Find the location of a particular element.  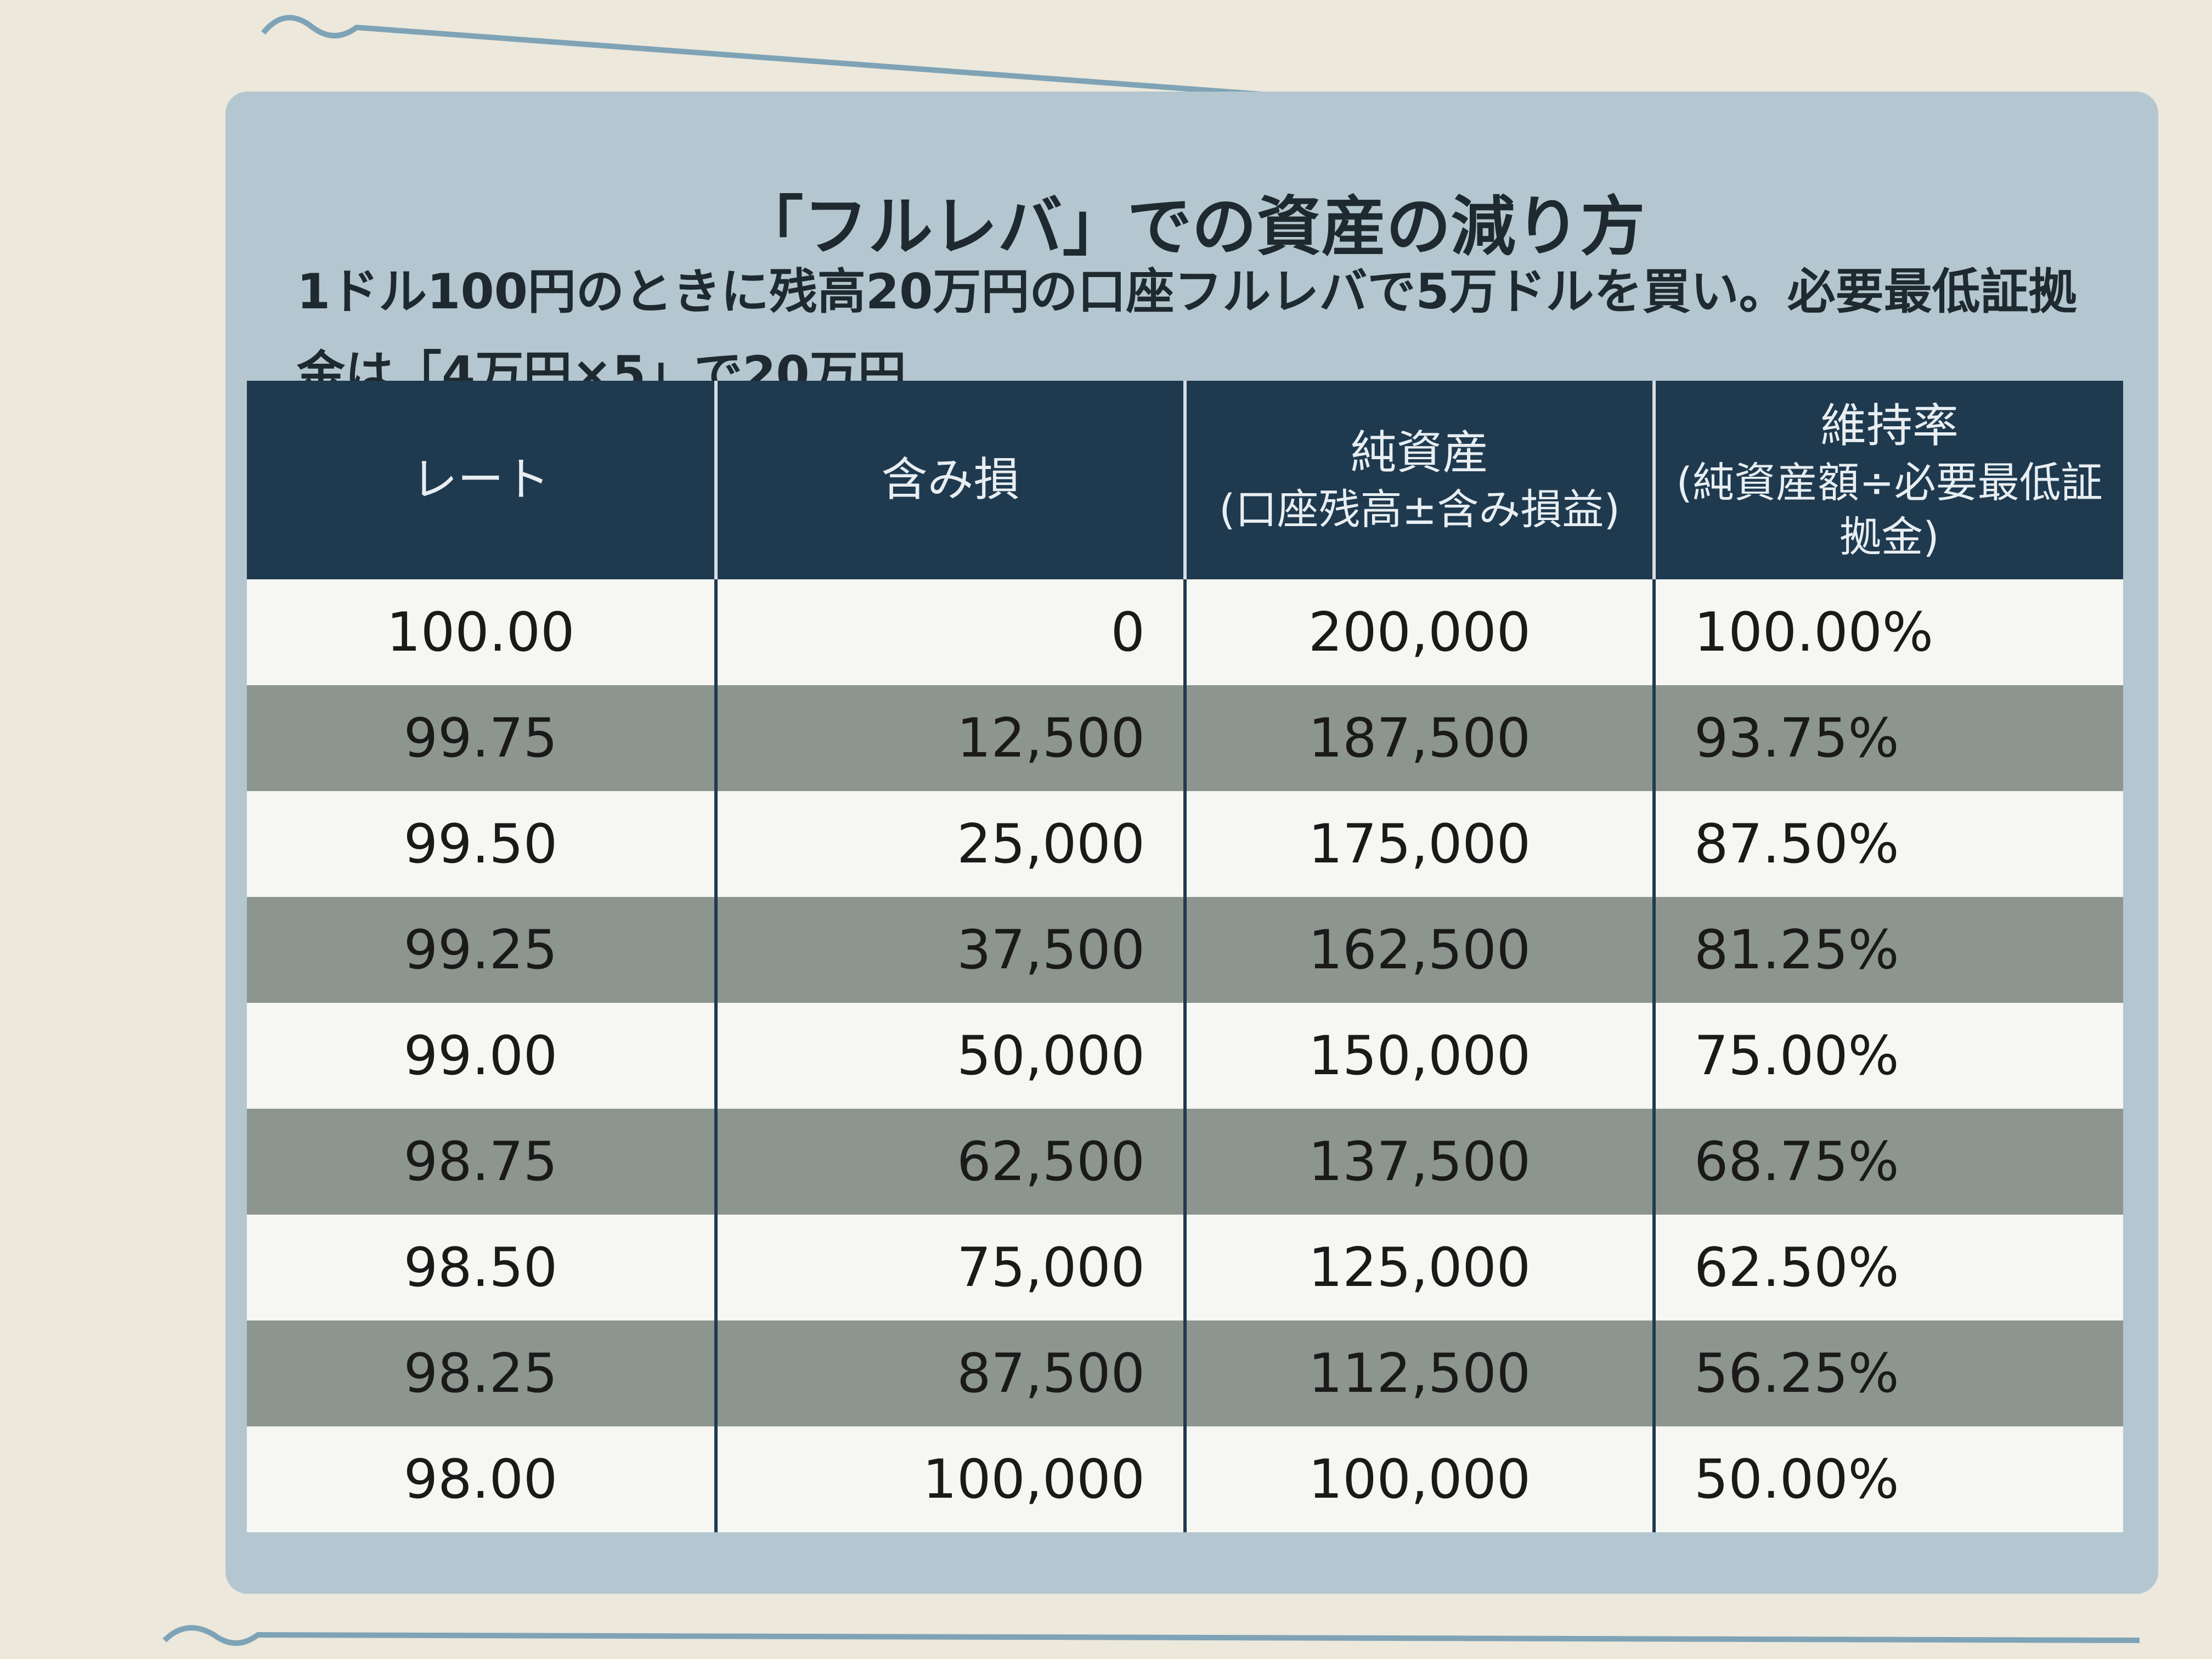

table-cell: 50,000 is located at coordinates (952, 1056).